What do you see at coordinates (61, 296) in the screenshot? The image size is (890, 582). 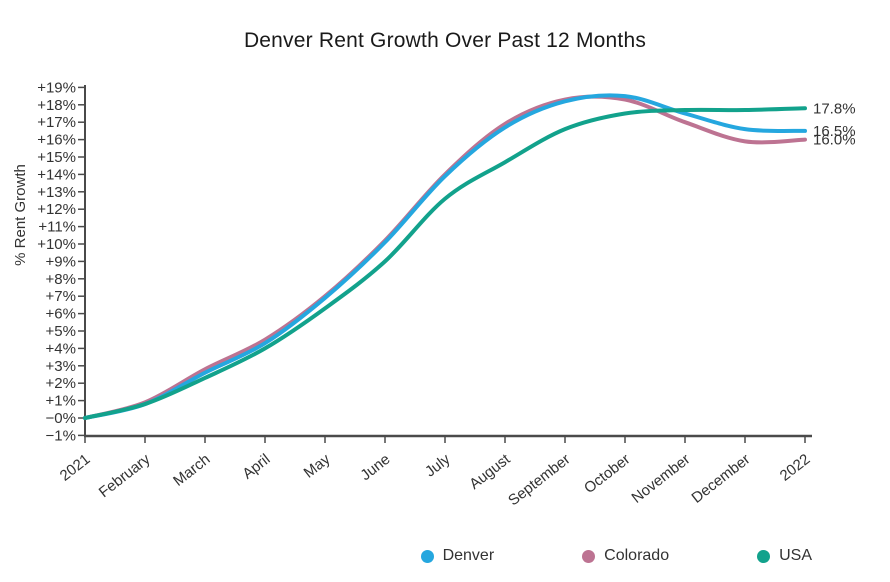 I see `y-tick-label: +7%` at bounding box center [61, 296].